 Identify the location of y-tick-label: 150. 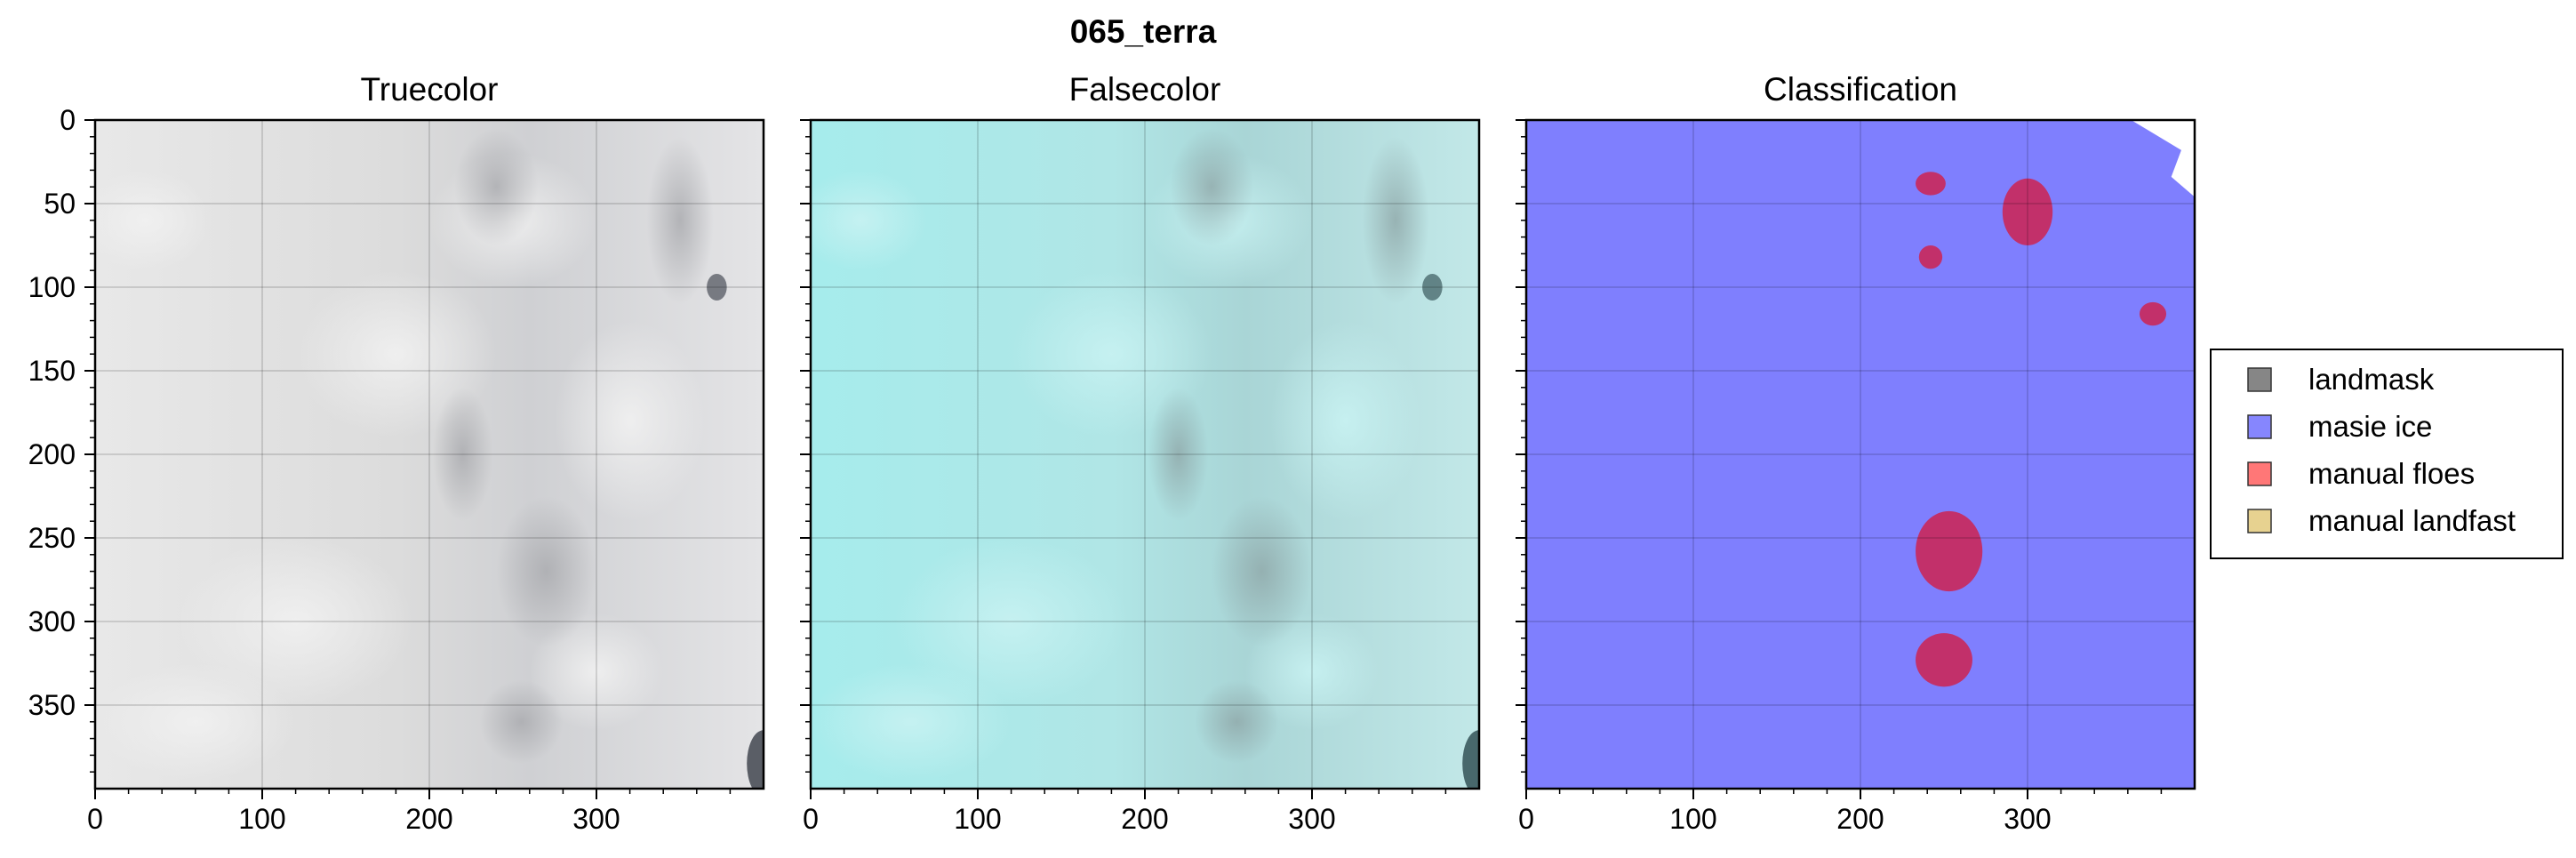
(52, 371).